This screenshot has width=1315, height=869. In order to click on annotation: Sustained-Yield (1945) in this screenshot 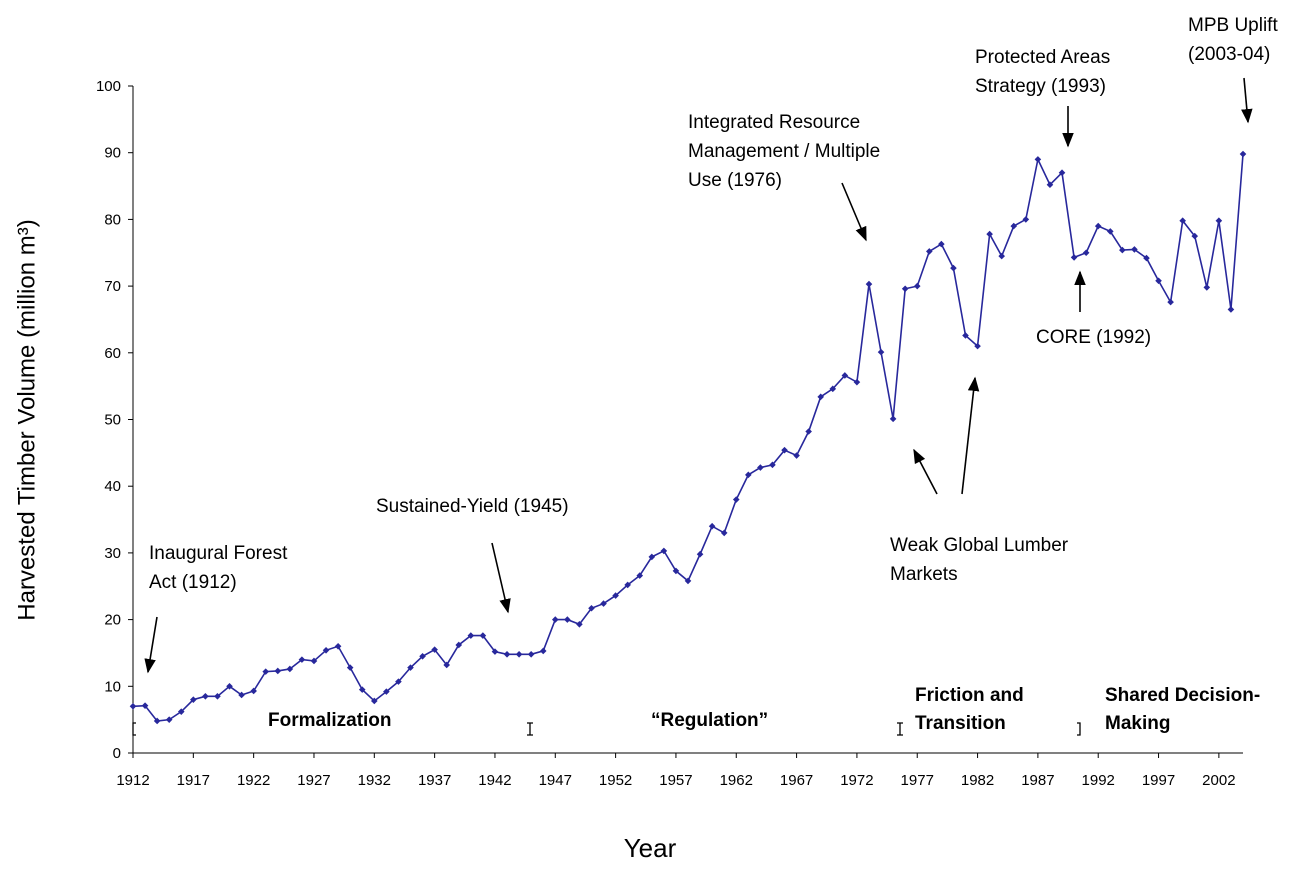, I will do `click(472, 506)`.